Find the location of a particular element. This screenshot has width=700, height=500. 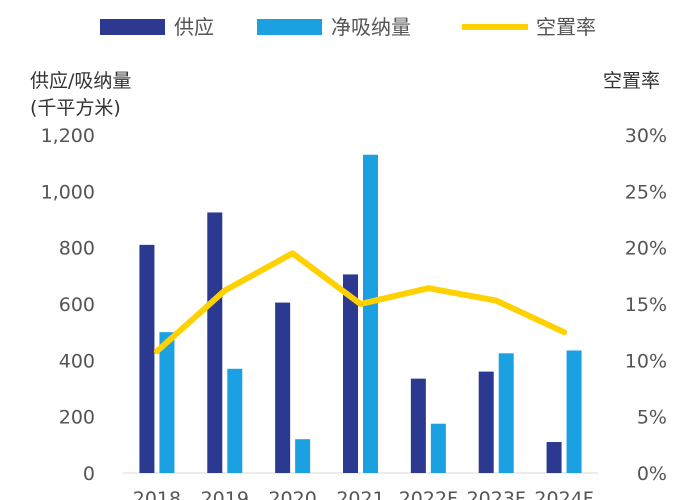

y2-tick-label: 0% is located at coordinates (652, 474).